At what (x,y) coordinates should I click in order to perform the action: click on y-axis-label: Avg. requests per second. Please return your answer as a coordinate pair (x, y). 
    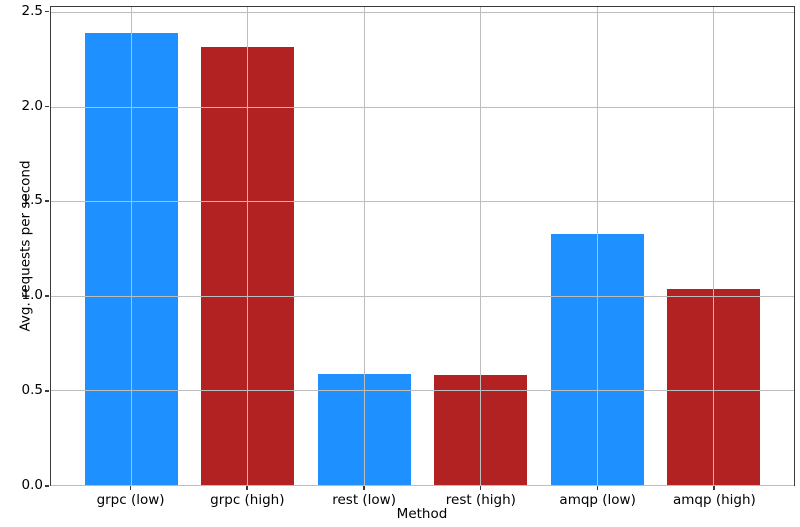
    Looking at the image, I should click on (25, 246).